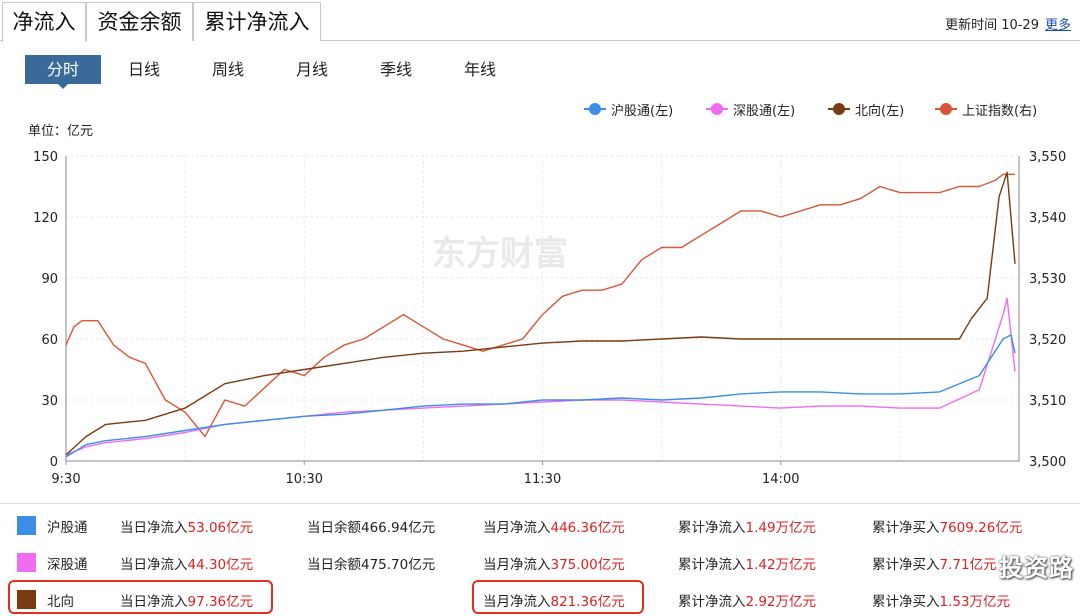  I want to click on y-right-tick: 3,510, so click(1047, 401).